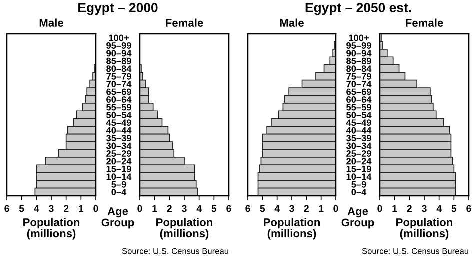 The image size is (476, 260). What do you see at coordinates (118, 9) in the screenshot?
I see `chart-title: Egypt – 2000` at bounding box center [118, 9].